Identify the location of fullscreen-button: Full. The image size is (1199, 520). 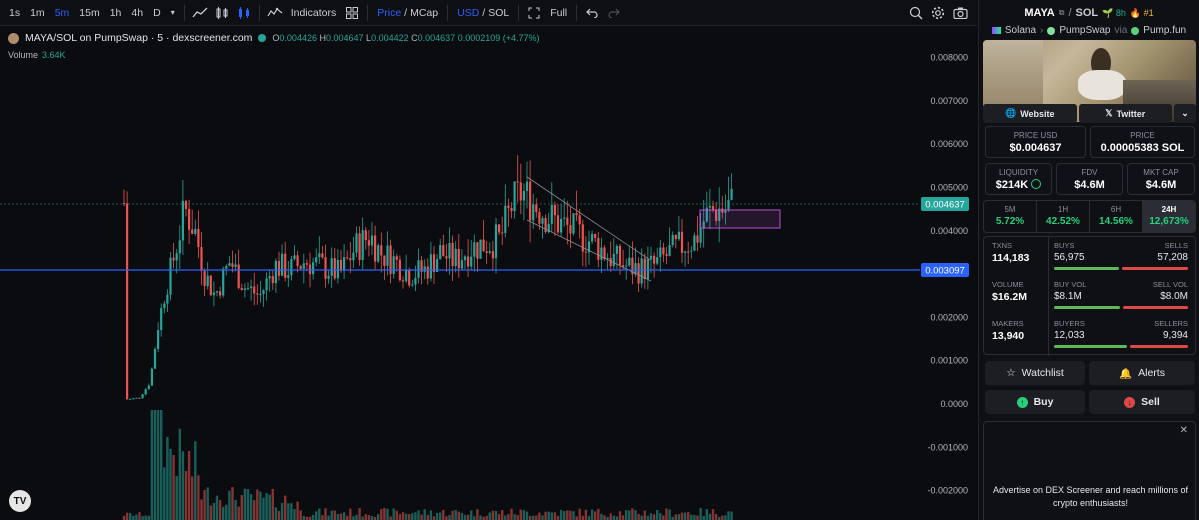
(559, 12).